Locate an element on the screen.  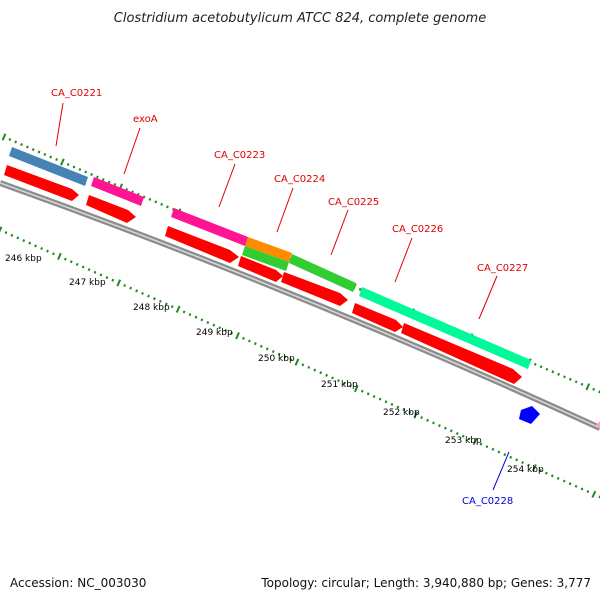
feature-block-exoA is located at coordinates (117, 191).